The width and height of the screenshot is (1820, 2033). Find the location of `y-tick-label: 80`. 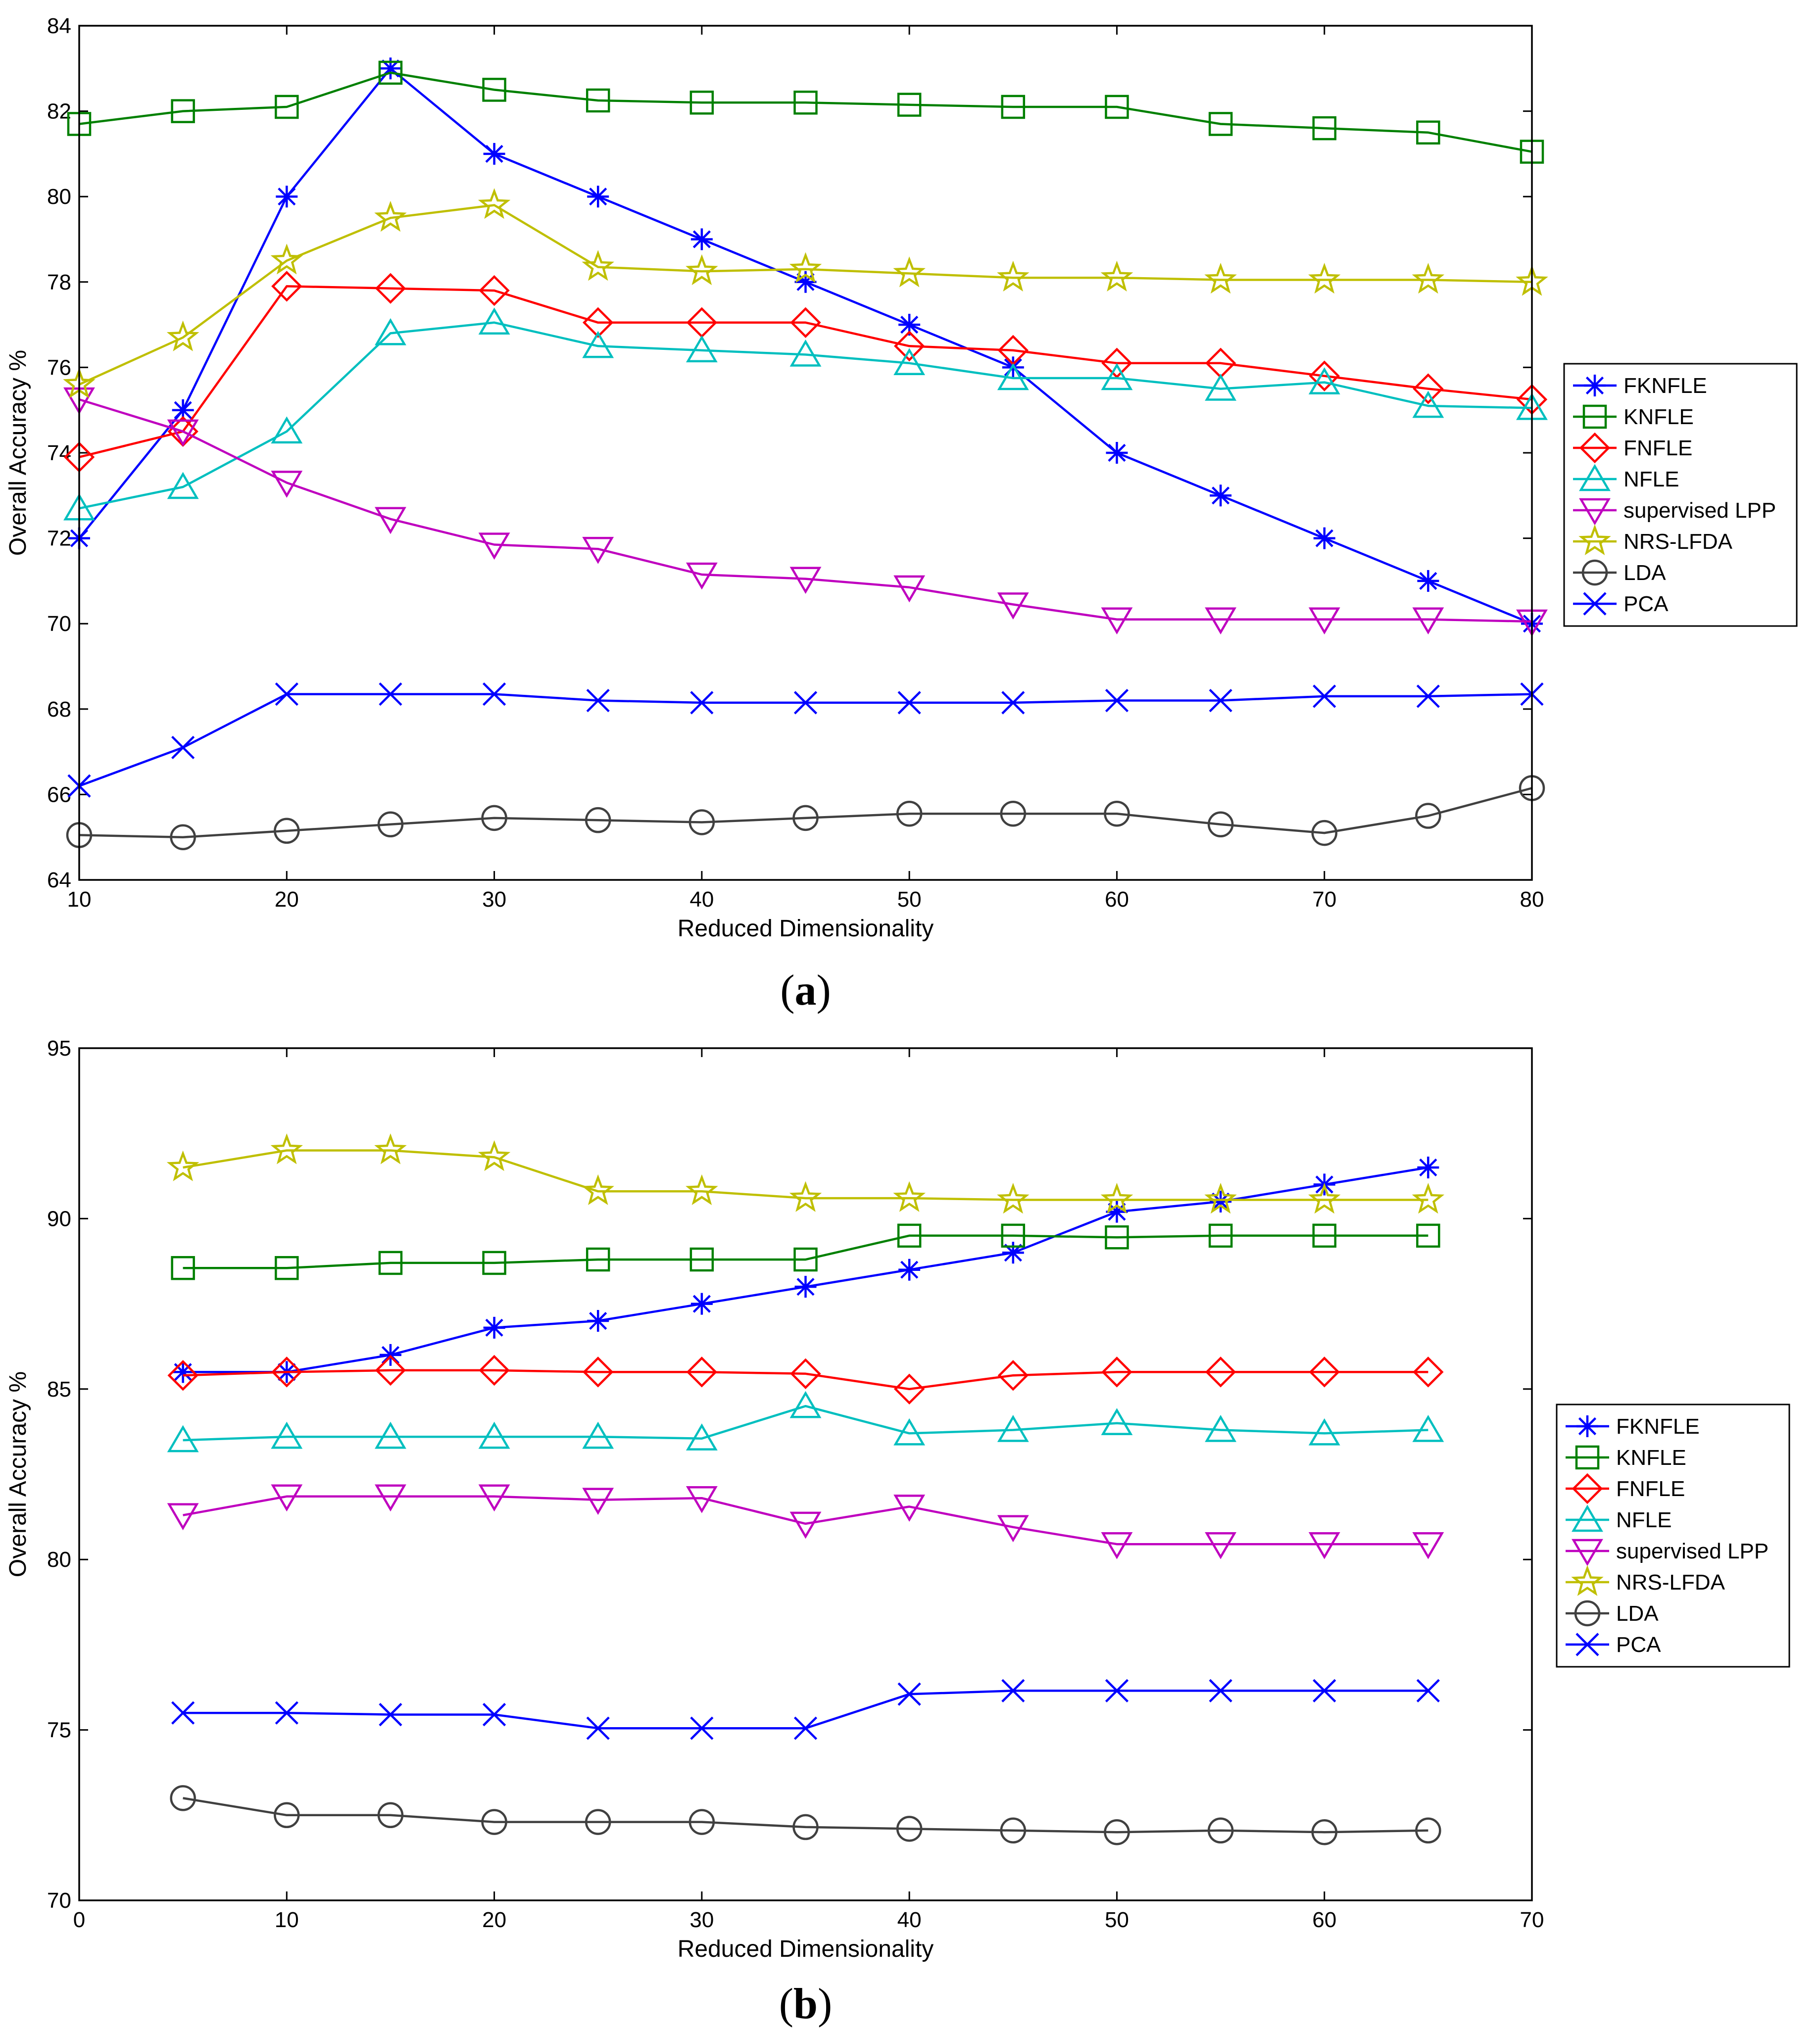

y-tick-label: 80 is located at coordinates (59, 197).